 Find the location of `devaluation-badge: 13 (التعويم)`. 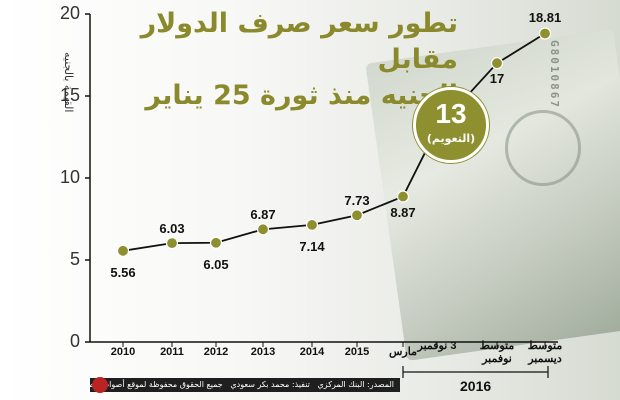

devaluation-badge: 13 (التعويم) is located at coordinates (451, 125).